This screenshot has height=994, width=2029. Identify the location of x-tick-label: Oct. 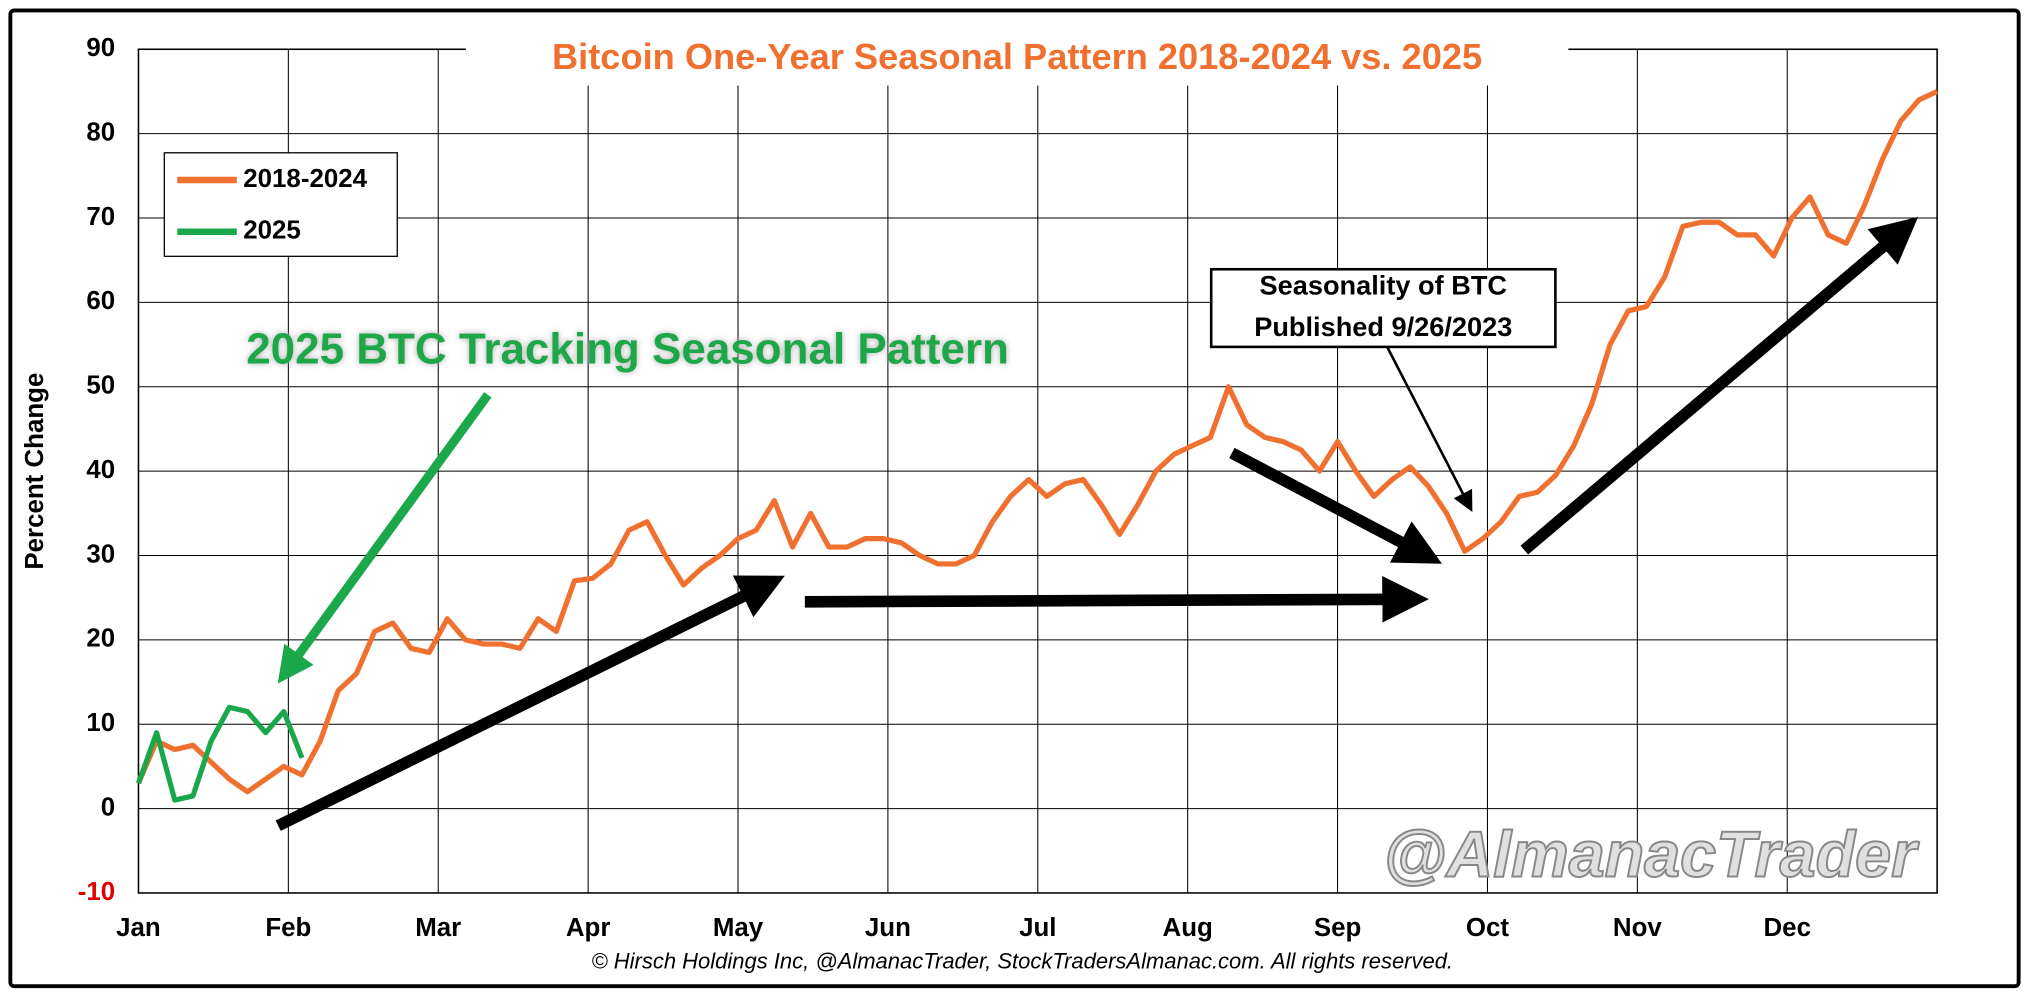
(1488, 928).